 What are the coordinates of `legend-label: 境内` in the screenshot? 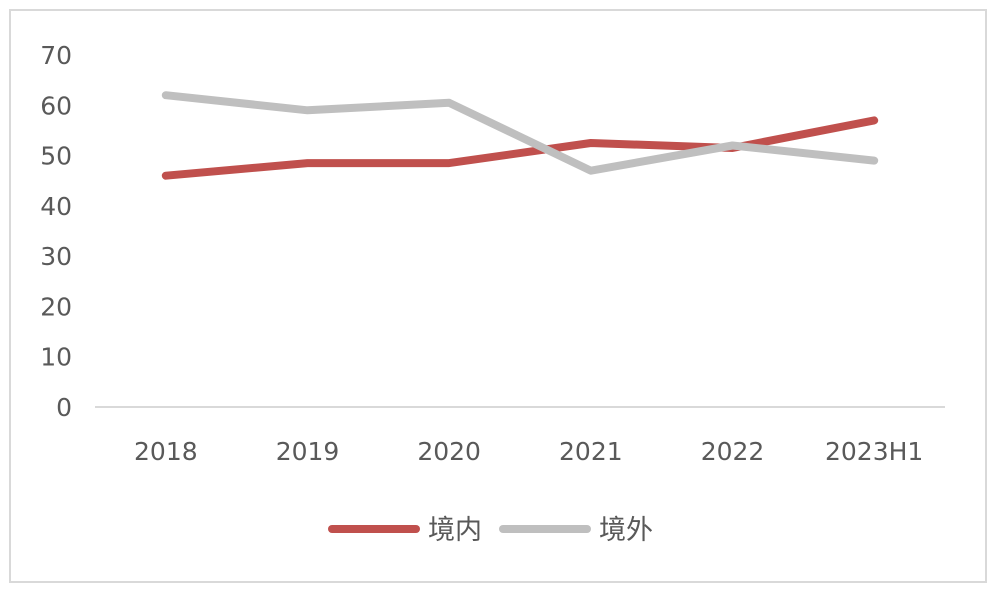 It's located at (455, 530).